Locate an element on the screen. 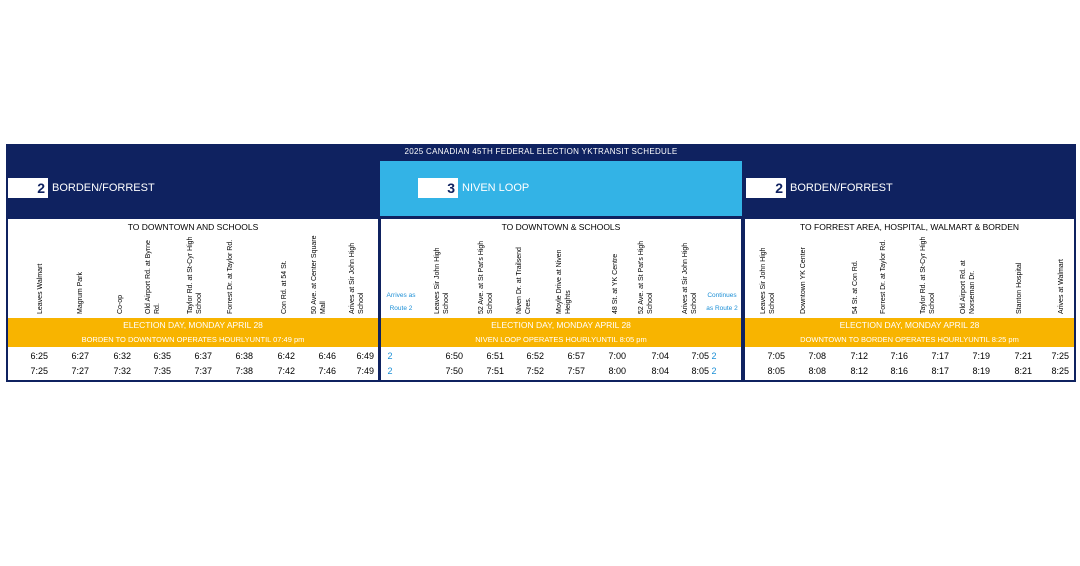 This screenshot has width=1080, height=566. direction-label: TO DOWNTOWN AND SCHOOLS is located at coordinates (193, 227).